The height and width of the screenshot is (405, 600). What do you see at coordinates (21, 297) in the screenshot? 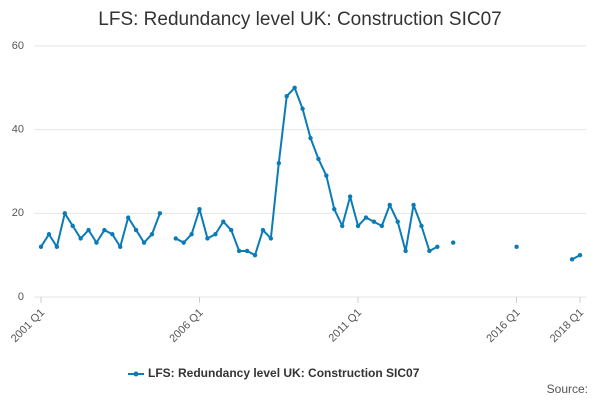
I see `y-tick-label: 0` at bounding box center [21, 297].